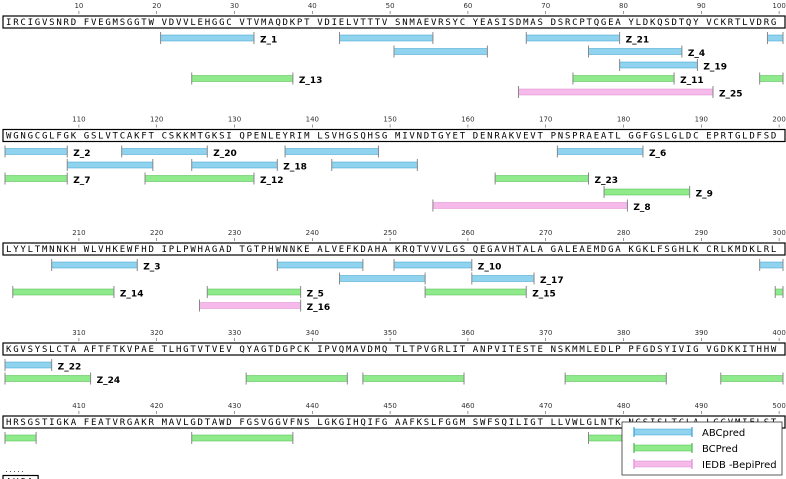  What do you see at coordinates (715, 68) in the screenshot?
I see `epitope-label: Z_19` at bounding box center [715, 68].